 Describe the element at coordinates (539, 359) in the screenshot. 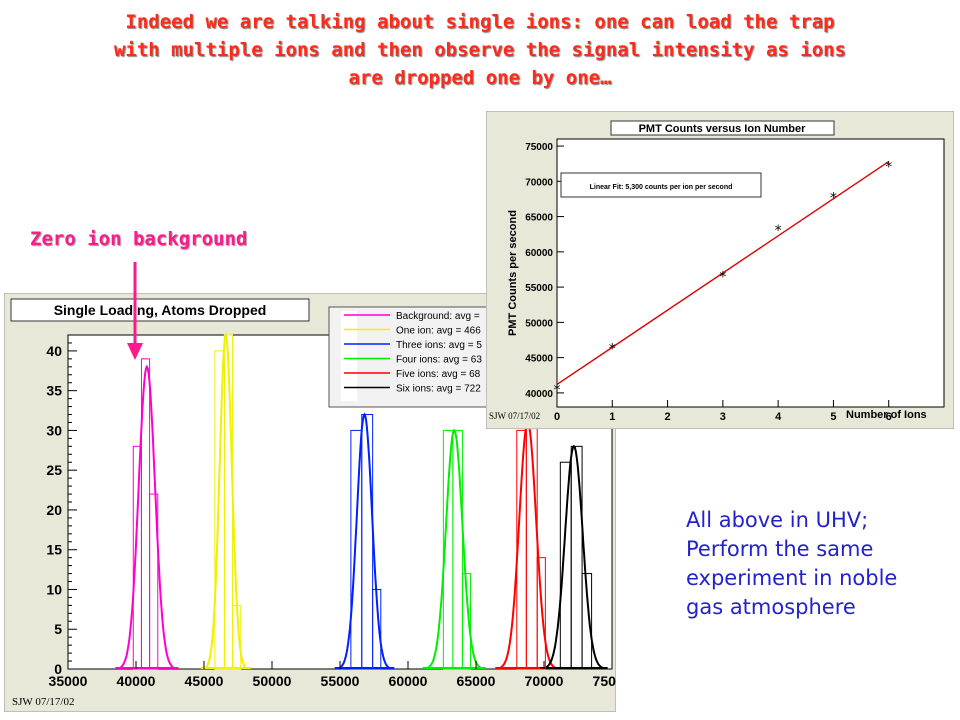

I see `fit-y-tick-label: 45000` at that location.